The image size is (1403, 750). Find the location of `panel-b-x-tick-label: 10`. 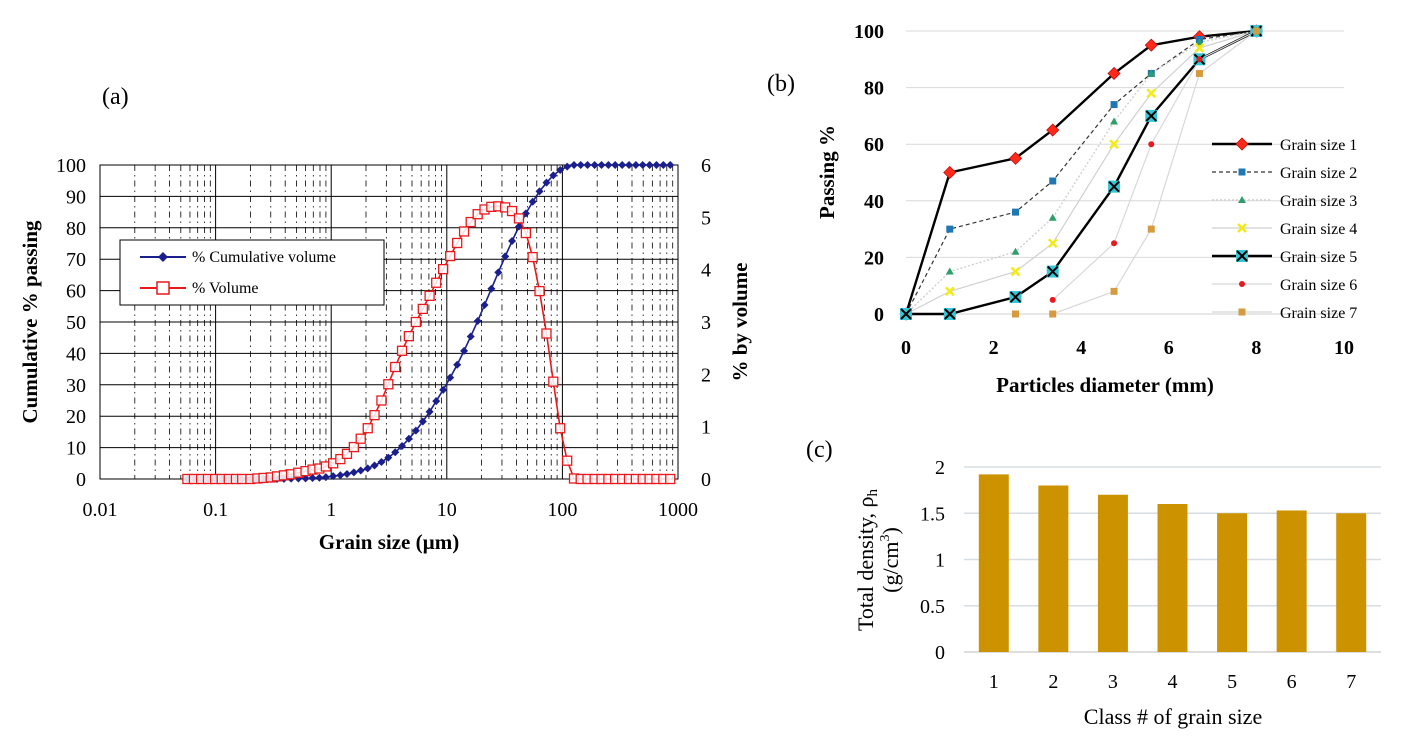

panel-b-x-tick-label: 10 is located at coordinates (1344, 348).